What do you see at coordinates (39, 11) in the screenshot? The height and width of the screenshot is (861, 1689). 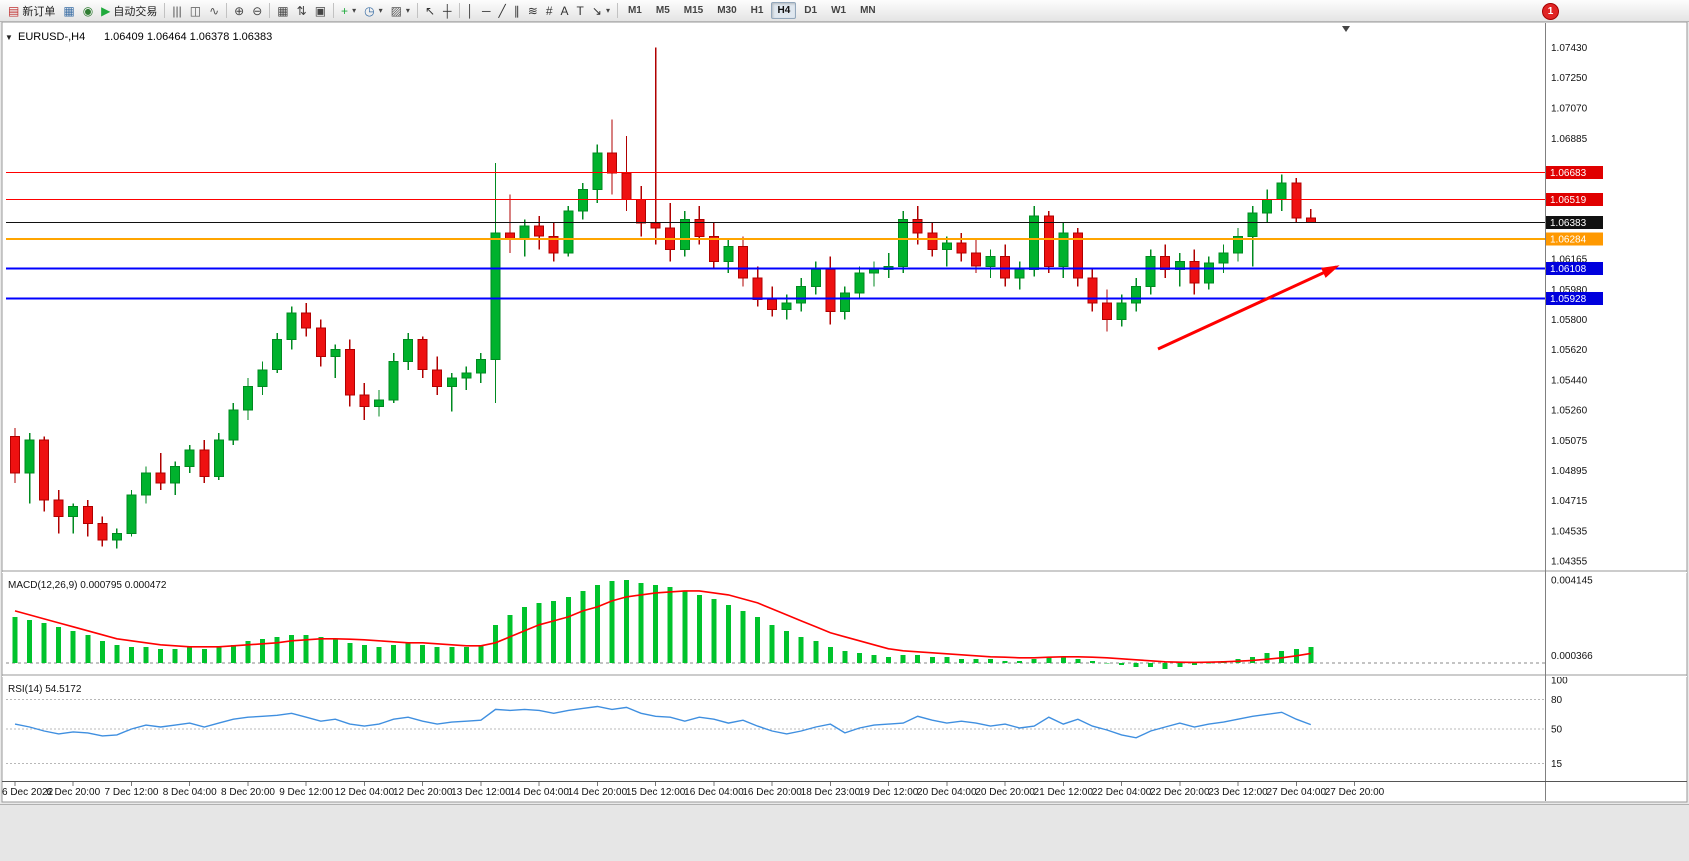 I see `new-order-button-label: 新订单` at bounding box center [39, 11].